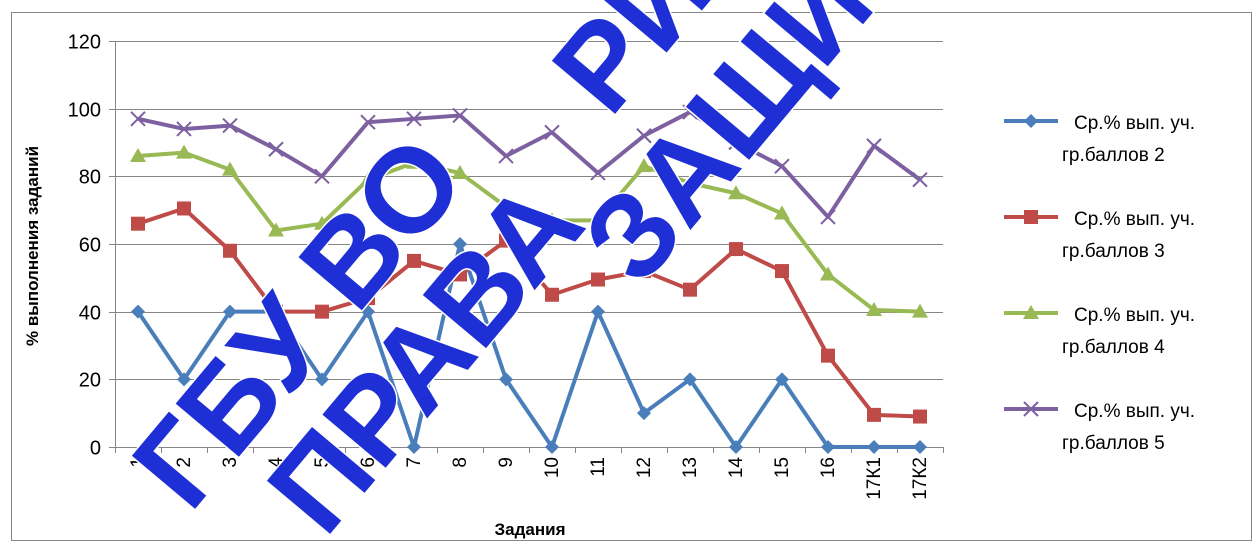 The height and width of the screenshot is (548, 1260). Describe the element at coordinates (1099, 235) in the screenshot. I see `legend-item: Ср.% вып. уч. гр.баллов 3` at that location.